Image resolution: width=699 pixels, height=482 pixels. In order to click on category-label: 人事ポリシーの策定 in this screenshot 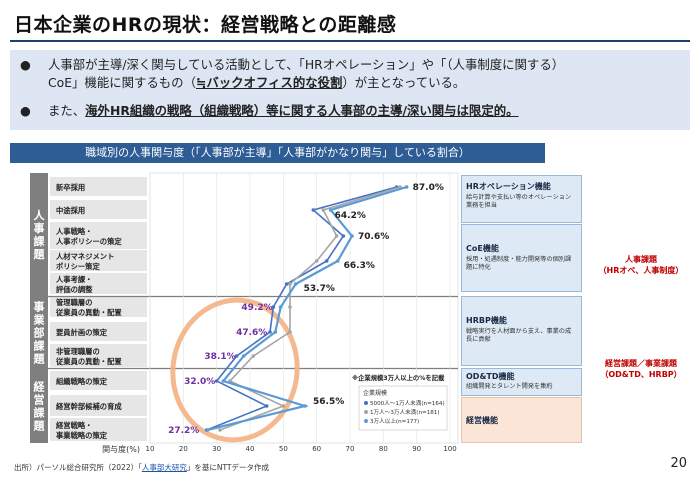, I will do `click(89, 241)`.